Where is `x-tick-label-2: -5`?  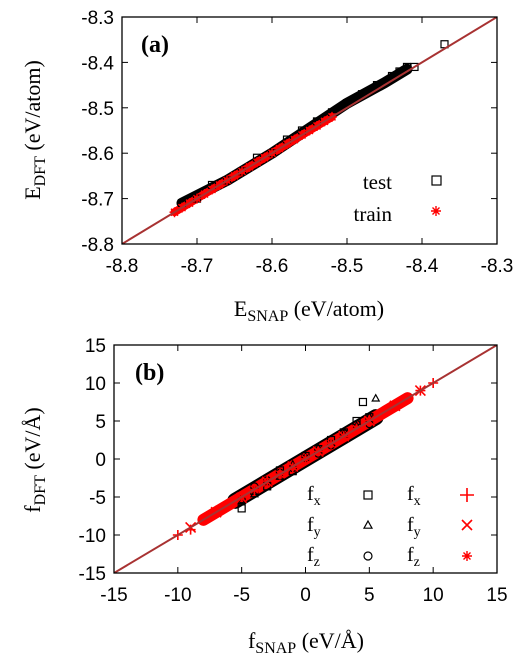 x-tick-label-2: -5 is located at coordinates (241, 595).